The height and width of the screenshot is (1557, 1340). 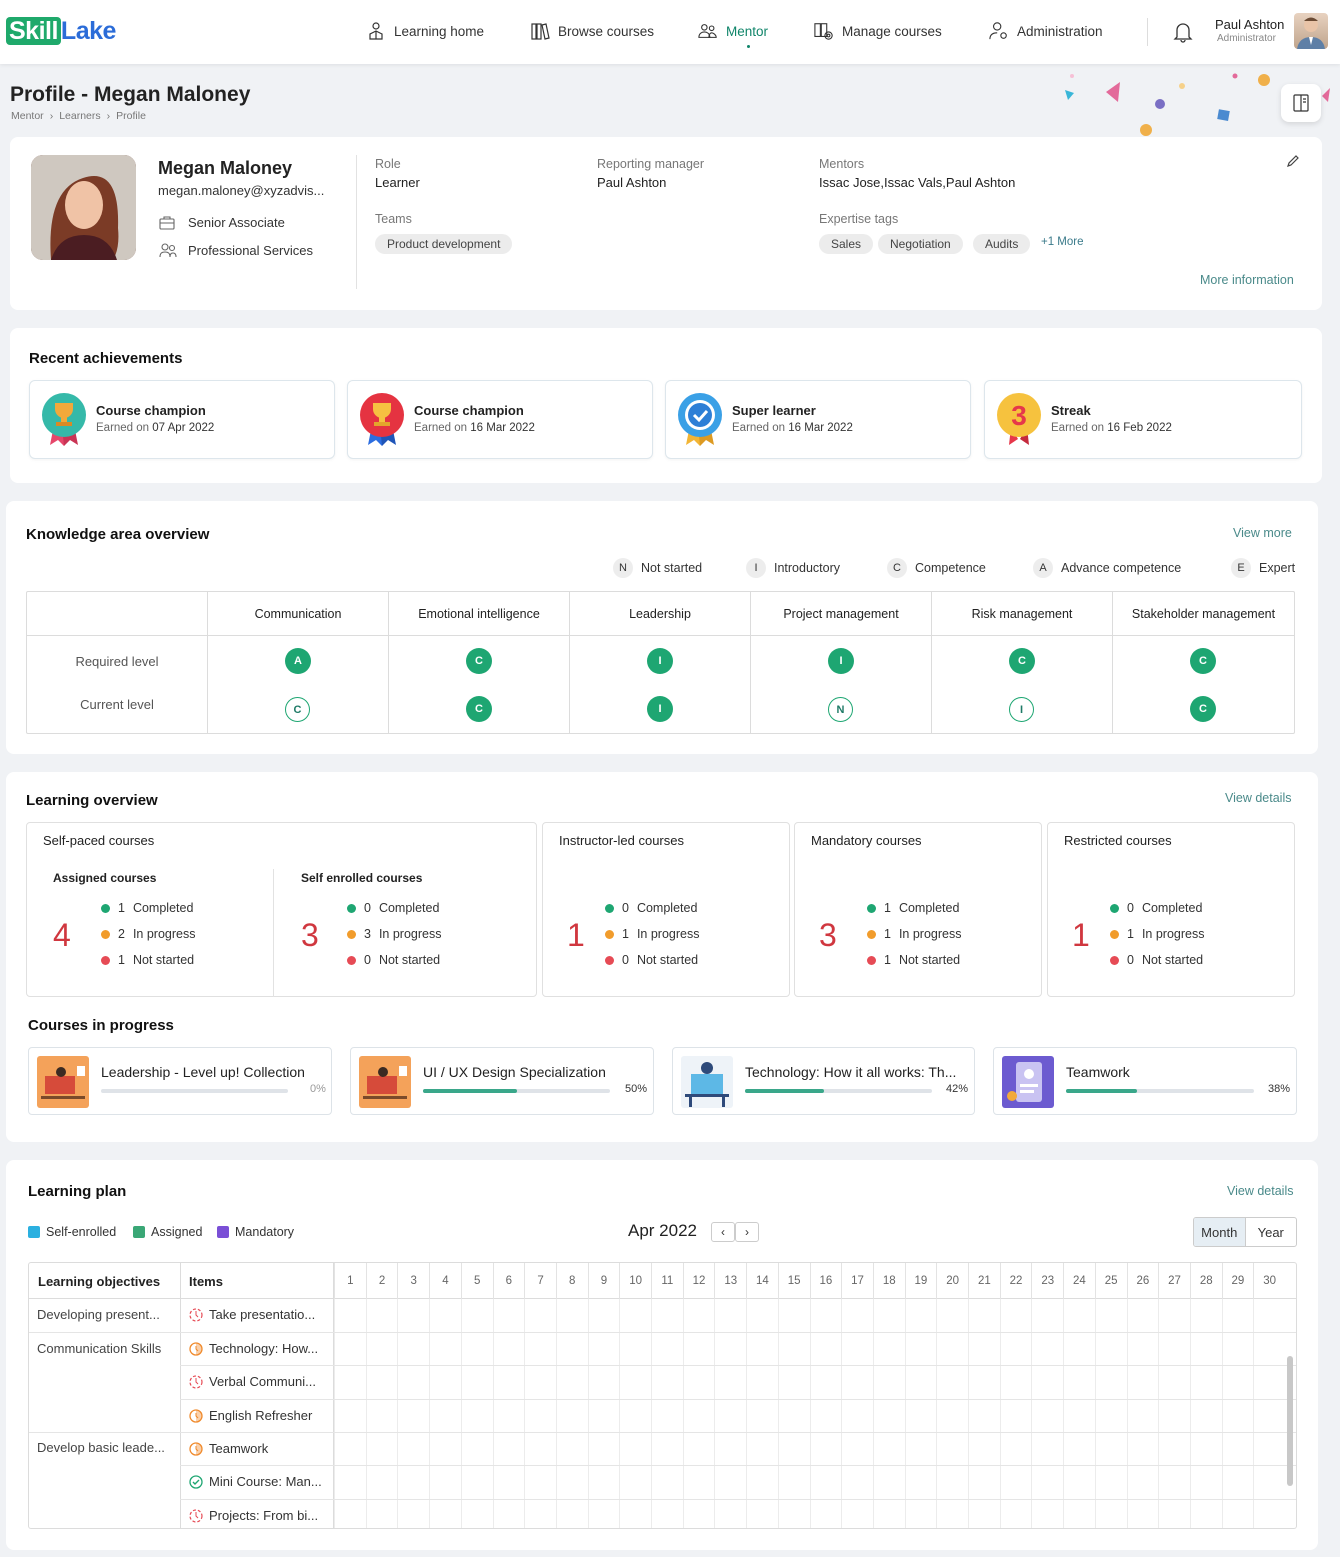 What do you see at coordinates (1262, 533) in the screenshot?
I see `view-more-link: View more` at bounding box center [1262, 533].